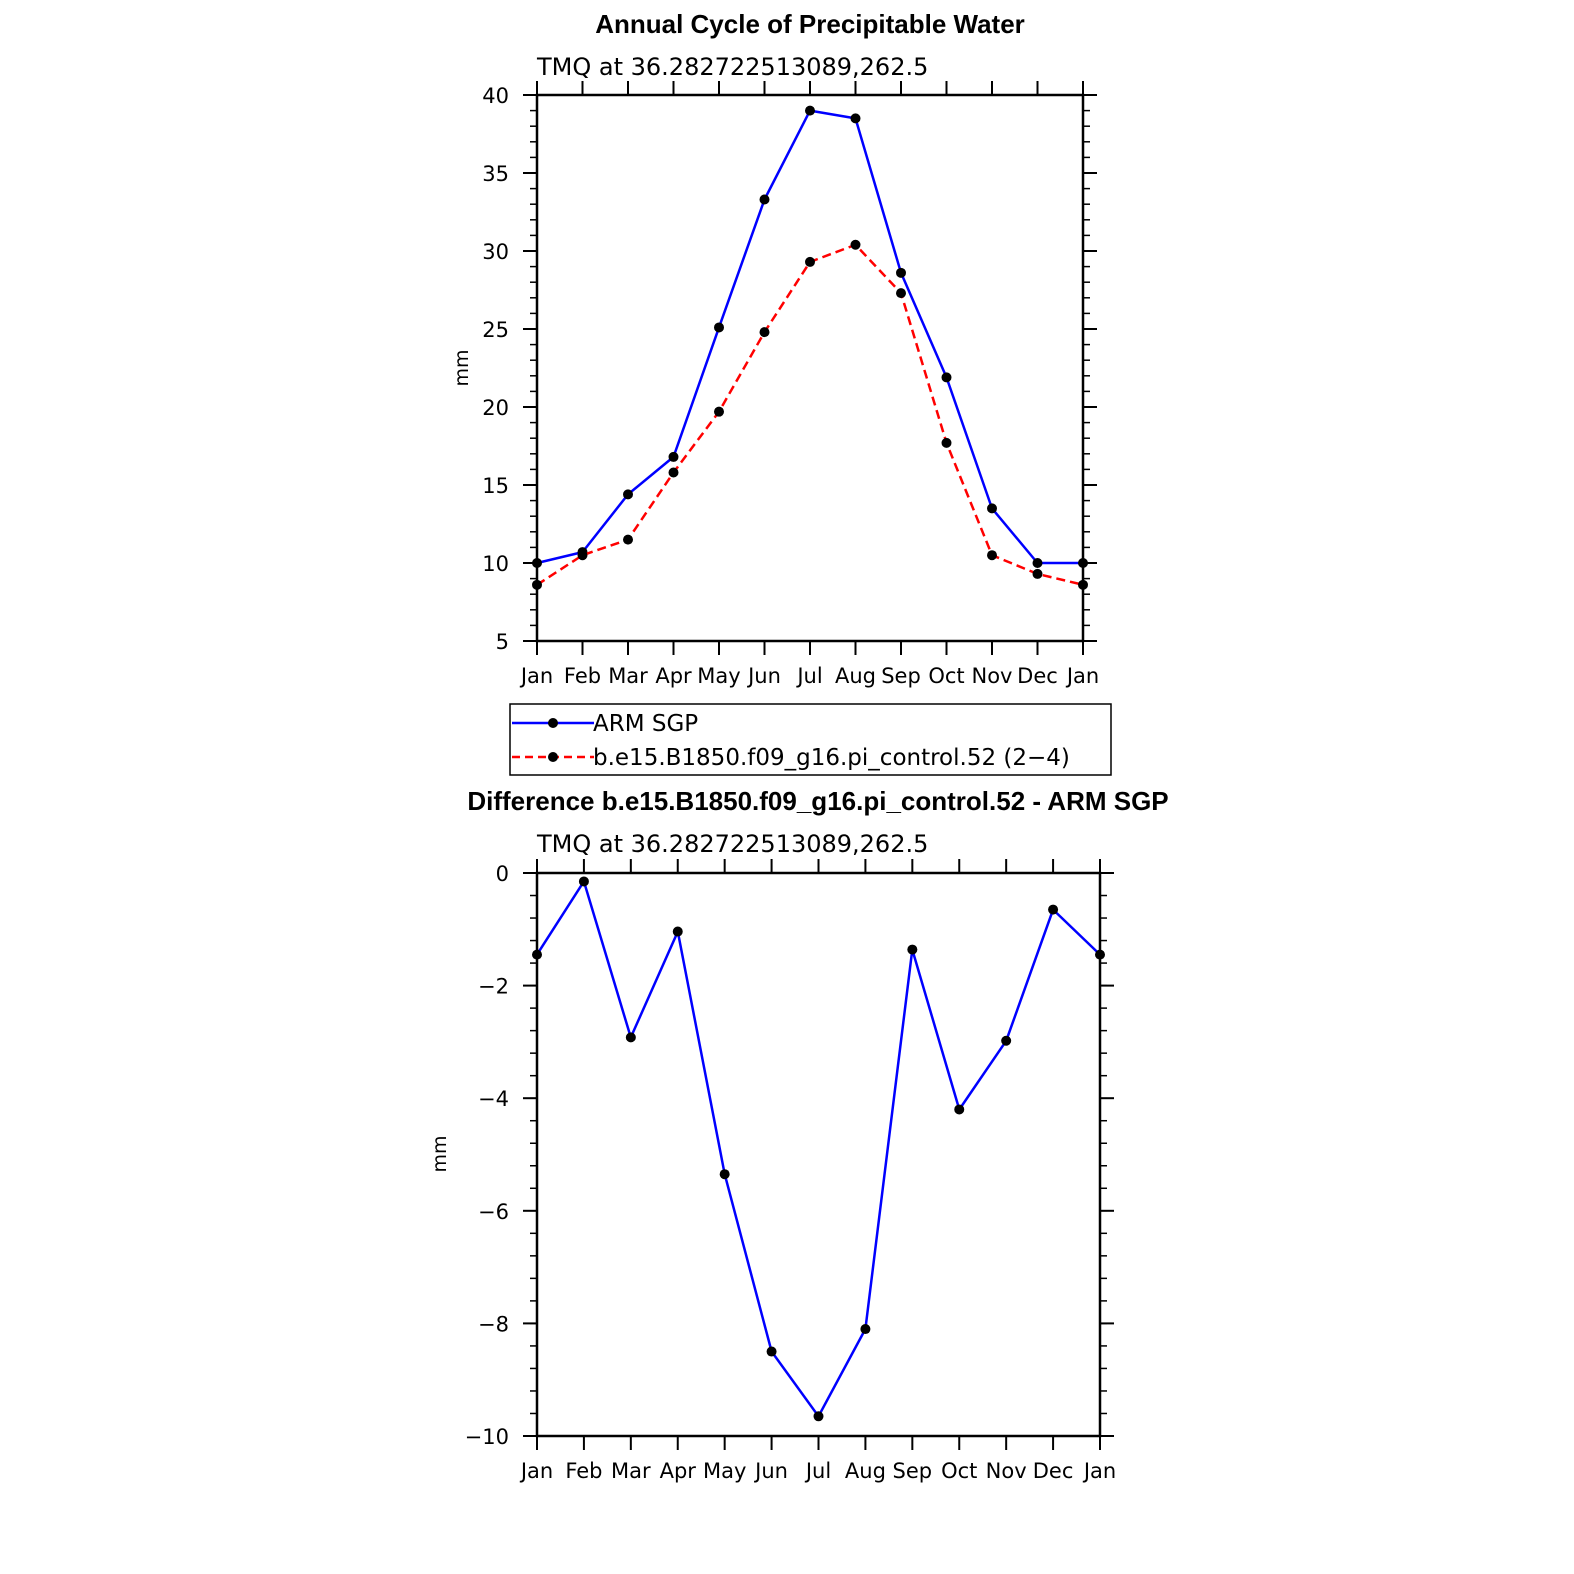 This screenshot has width=1574, height=1574. What do you see at coordinates (553, 723) in the screenshot?
I see `legend-marker-arm-sgp` at bounding box center [553, 723].